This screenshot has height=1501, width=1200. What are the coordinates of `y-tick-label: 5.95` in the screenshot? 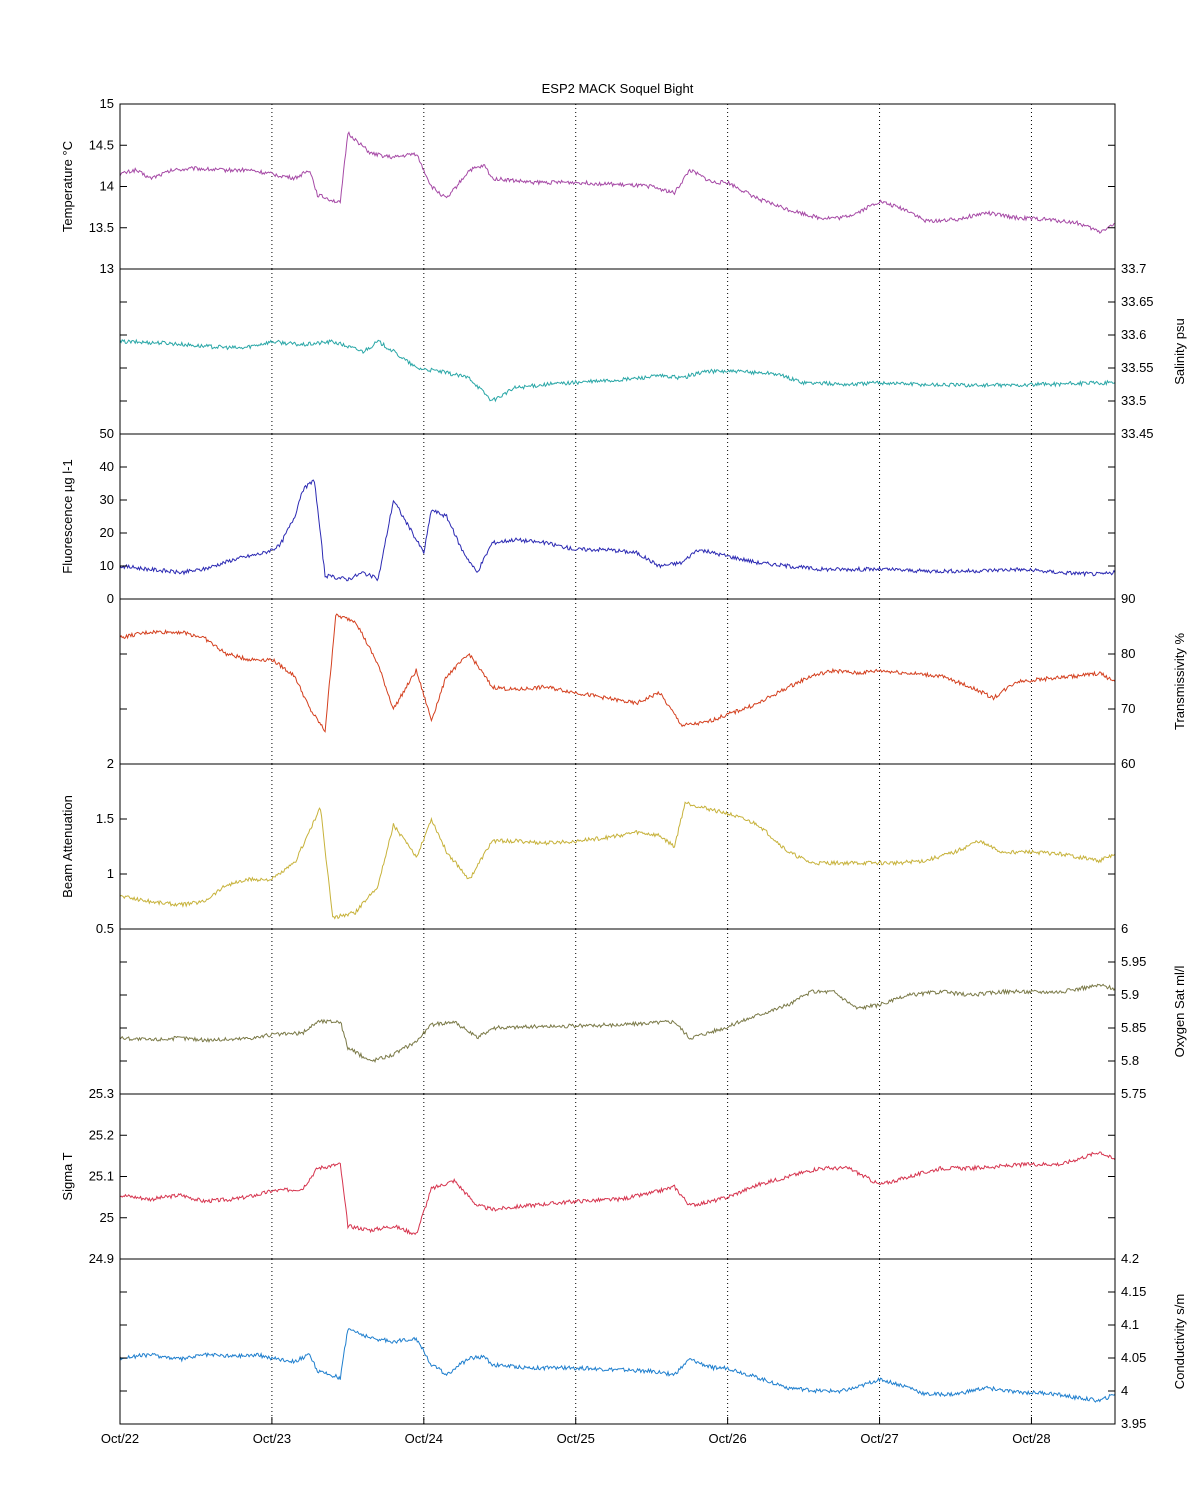 It's located at (1133, 961).